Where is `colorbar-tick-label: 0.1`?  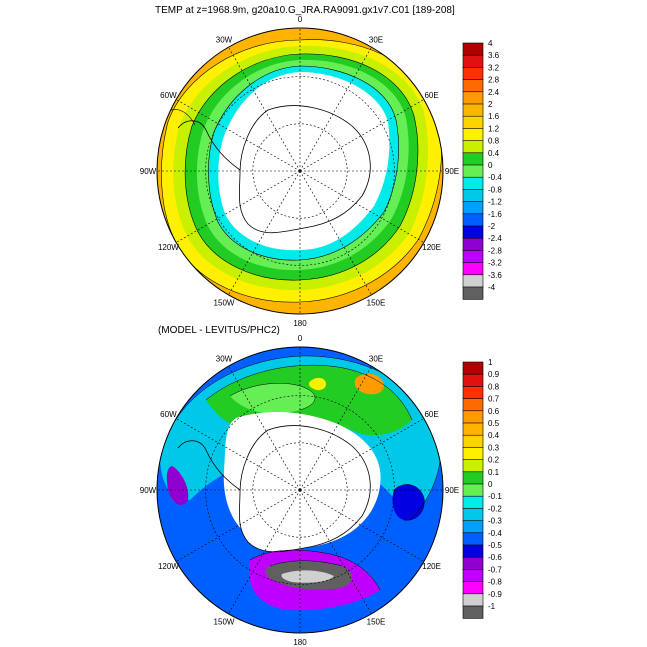 colorbar-tick-label: 0.1 is located at coordinates (494, 472).